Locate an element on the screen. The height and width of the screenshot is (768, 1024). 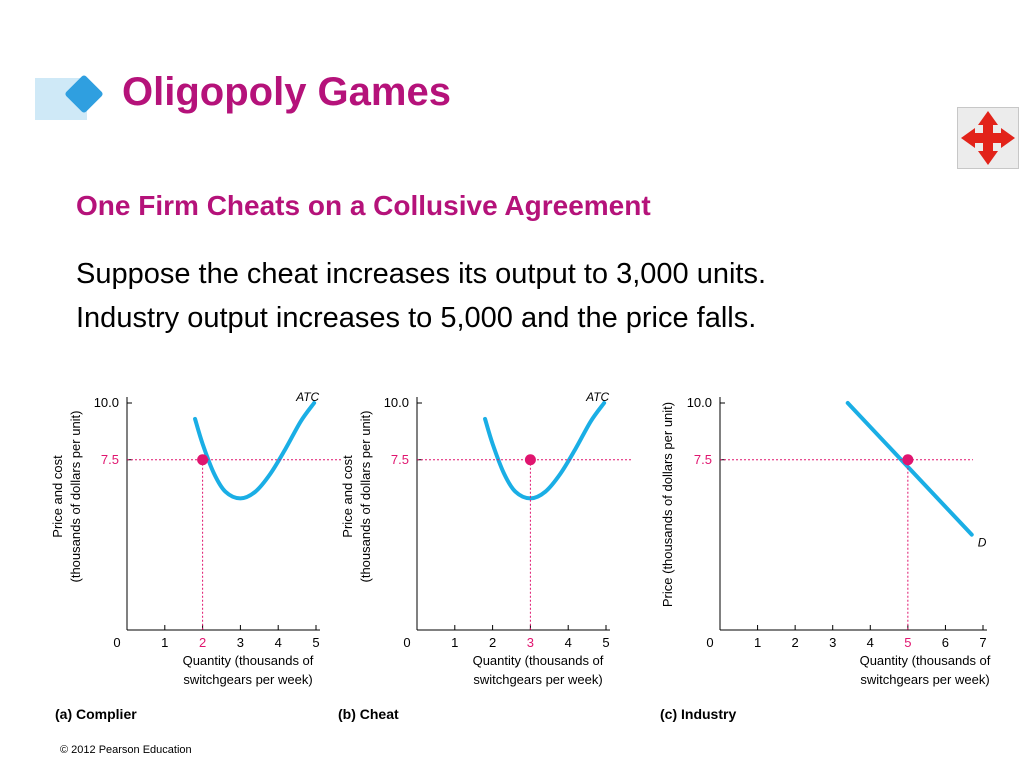
y-axis-label: Price (thousands of dollars per unit) is located at coordinates (667, 504).